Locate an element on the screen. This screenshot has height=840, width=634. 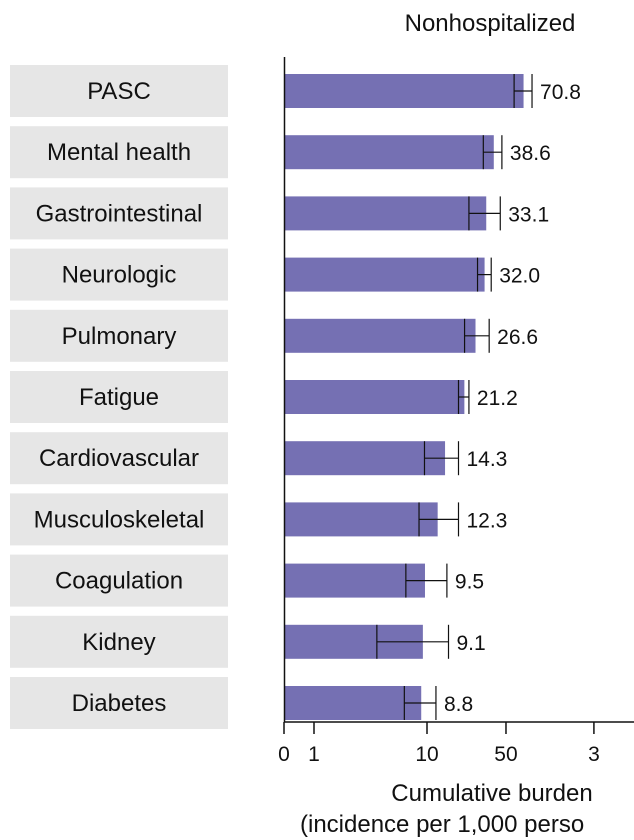
x-axis-label-line-1: Cumulative burden is located at coordinates (491, 793).